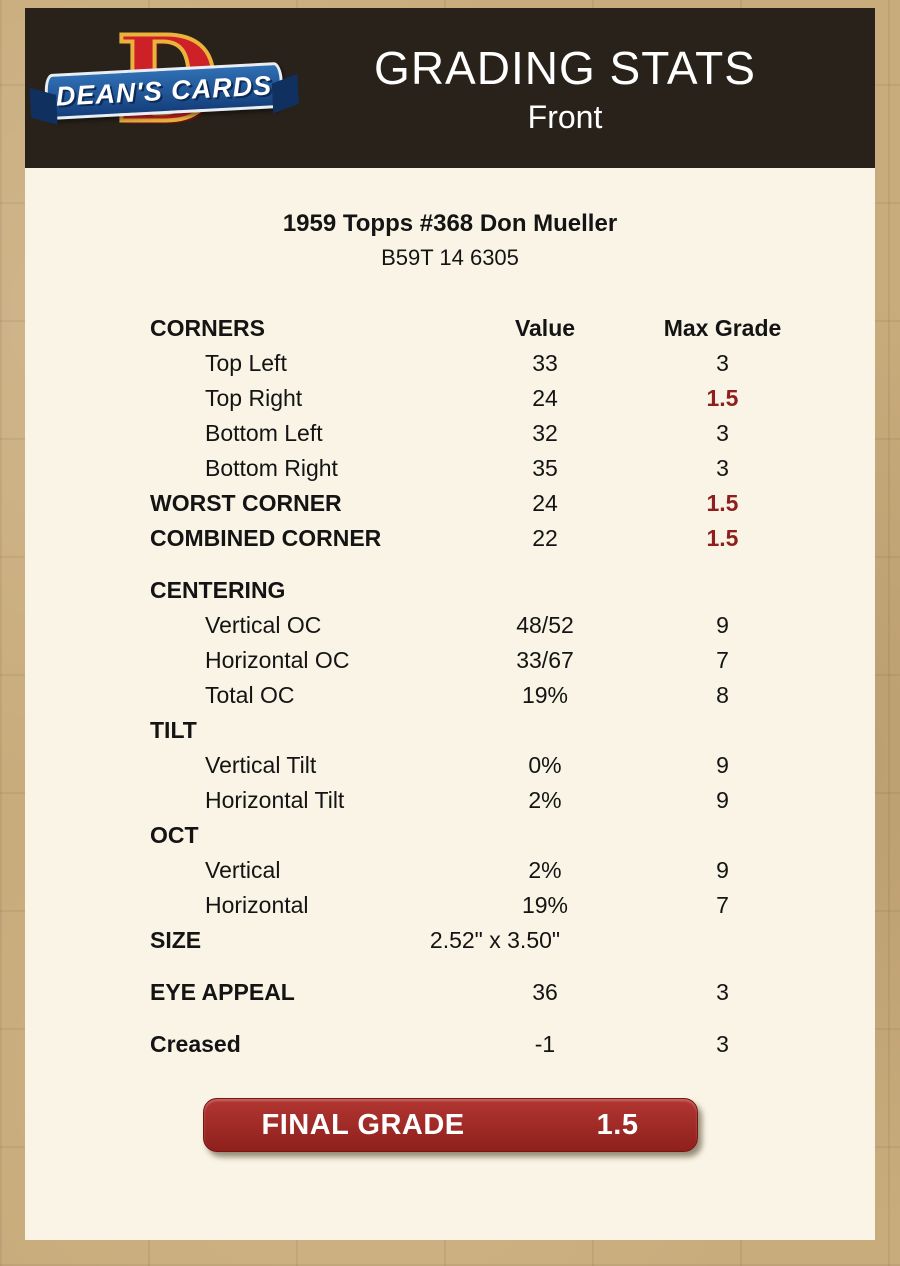  What do you see at coordinates (266, 538) in the screenshot?
I see `row-label: COMBINED CORNER` at bounding box center [266, 538].